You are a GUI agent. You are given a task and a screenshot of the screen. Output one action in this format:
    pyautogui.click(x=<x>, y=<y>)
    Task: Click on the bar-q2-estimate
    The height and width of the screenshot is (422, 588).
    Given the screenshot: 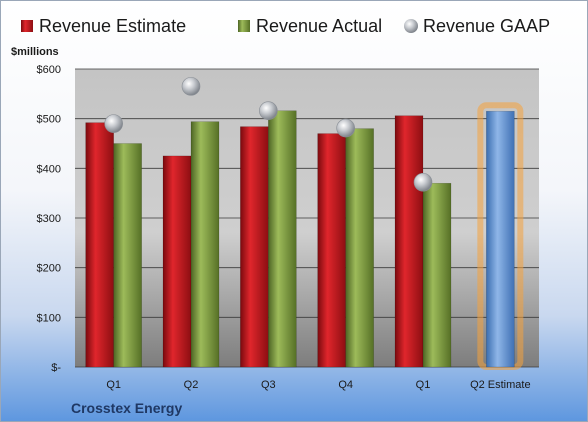 What is the action you would take?
    pyautogui.click(x=500, y=239)
    